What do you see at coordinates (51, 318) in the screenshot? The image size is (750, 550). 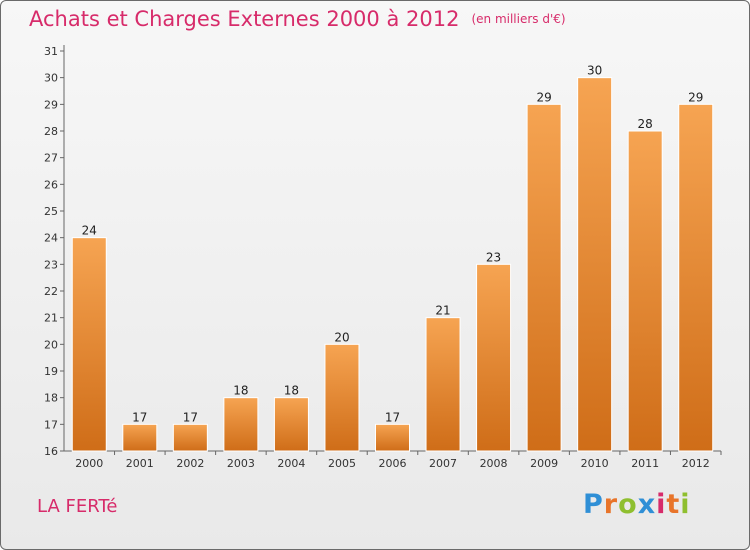 I see `y-tick-label: 21` at bounding box center [51, 318].